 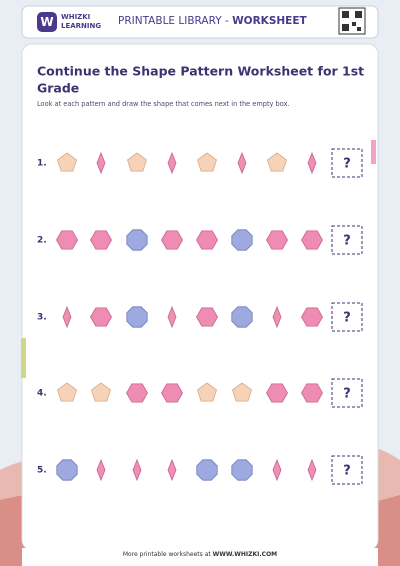 What do you see at coordinates (42, 164) in the screenshot?
I see `row-number: 1.` at bounding box center [42, 164].